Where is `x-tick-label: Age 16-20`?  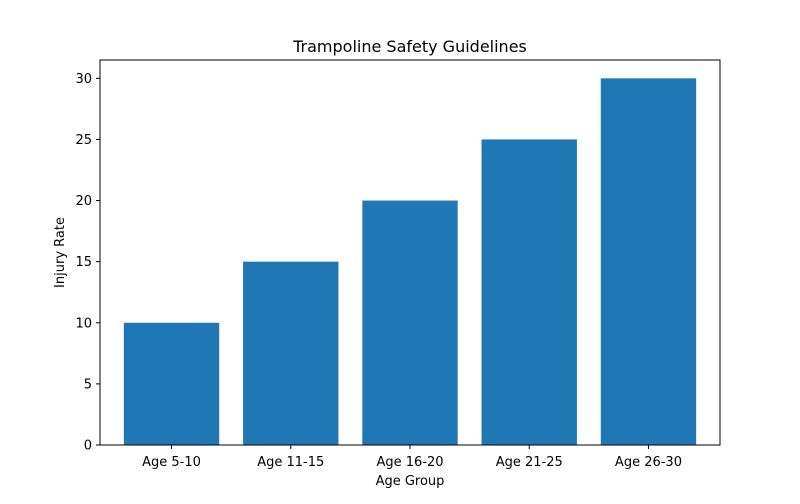
x-tick-label: Age 16-20 is located at coordinates (409, 462).